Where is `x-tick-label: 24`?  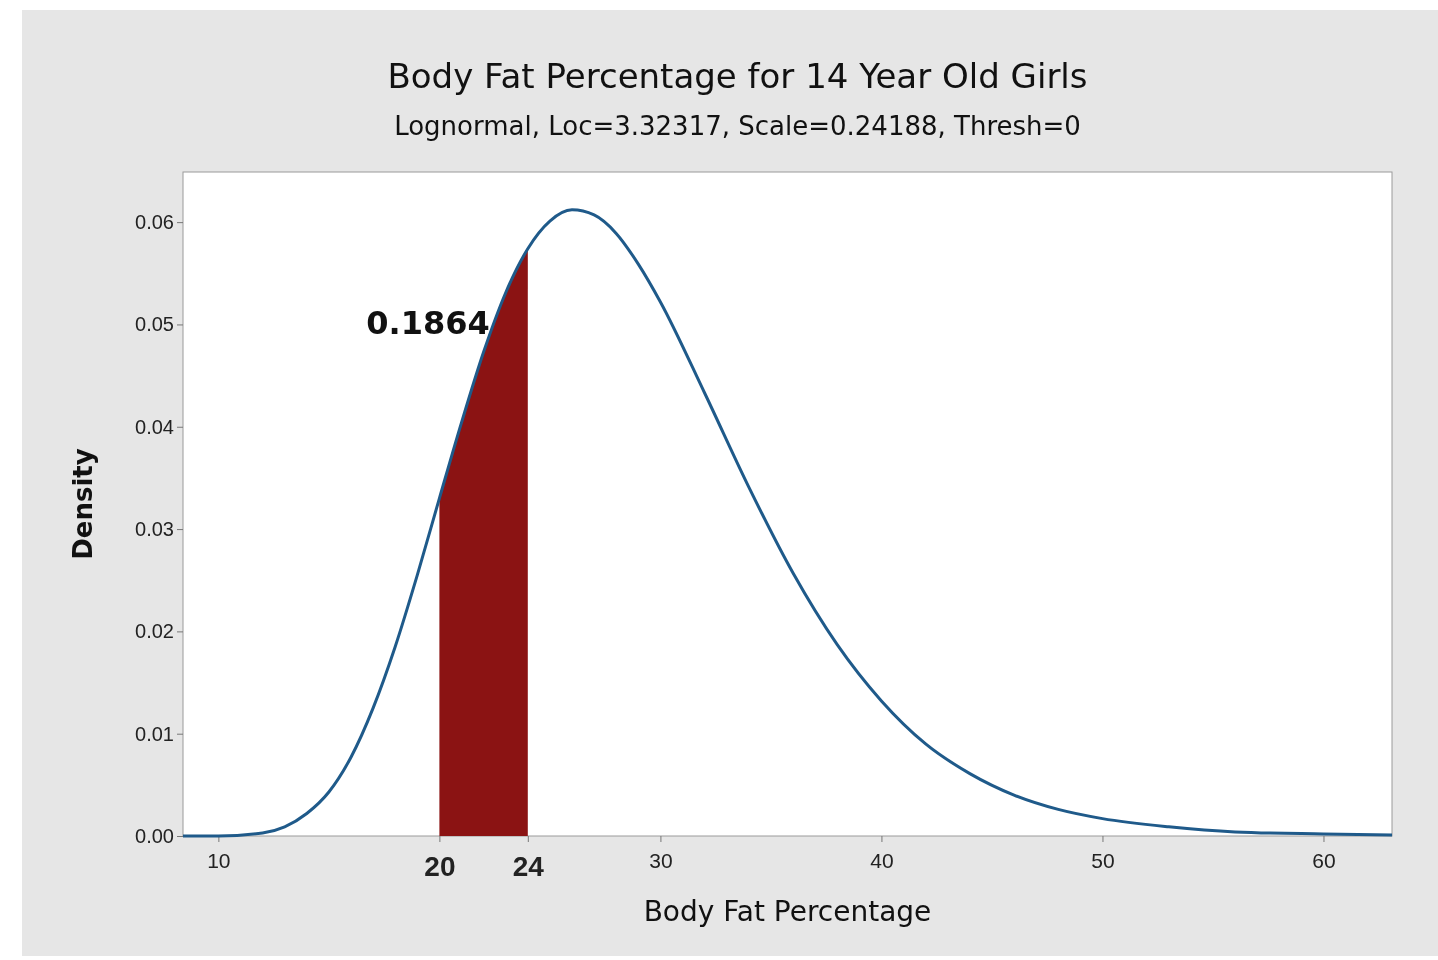 x-tick-label: 24 is located at coordinates (528, 866).